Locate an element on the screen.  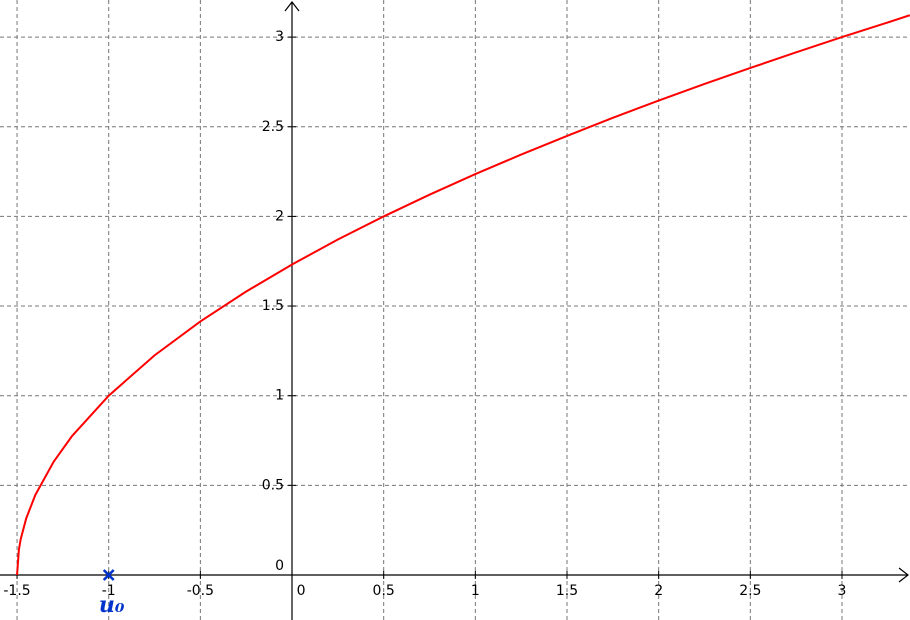
y-tick-label: 3 is located at coordinates (279, 37).